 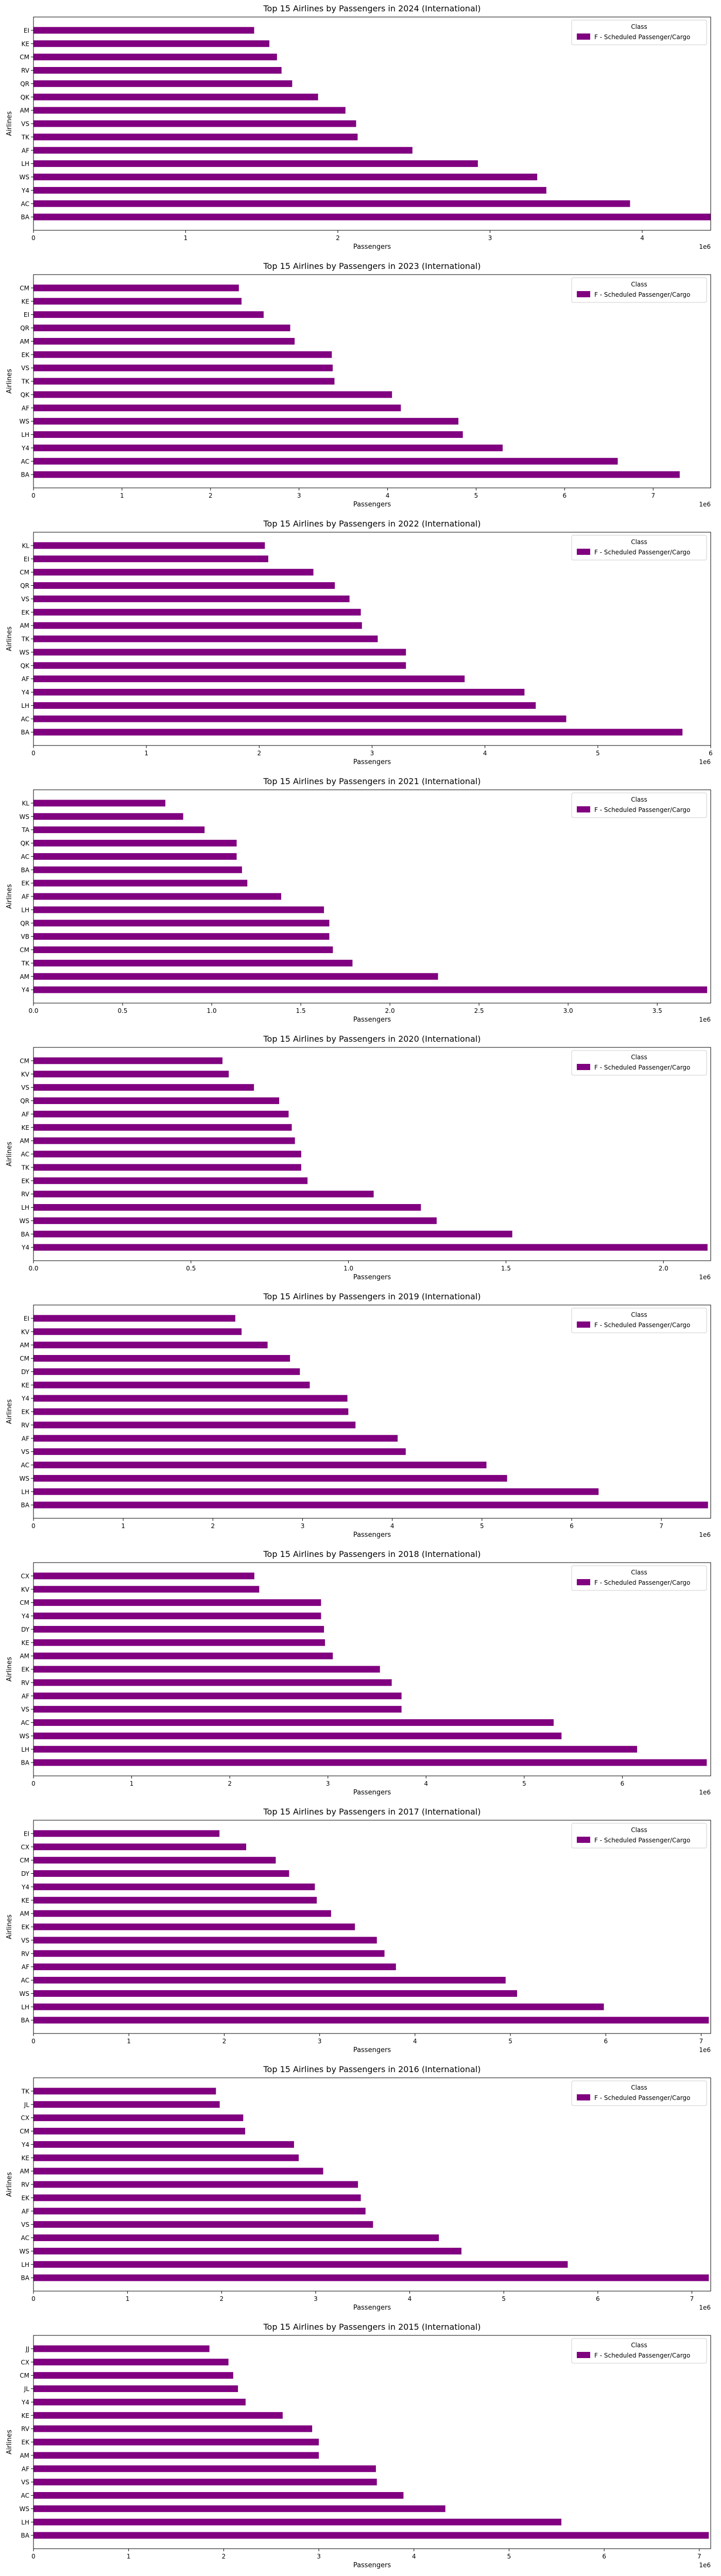 I want to click on x-tick-label: 3.5, so click(x=657, y=1010).